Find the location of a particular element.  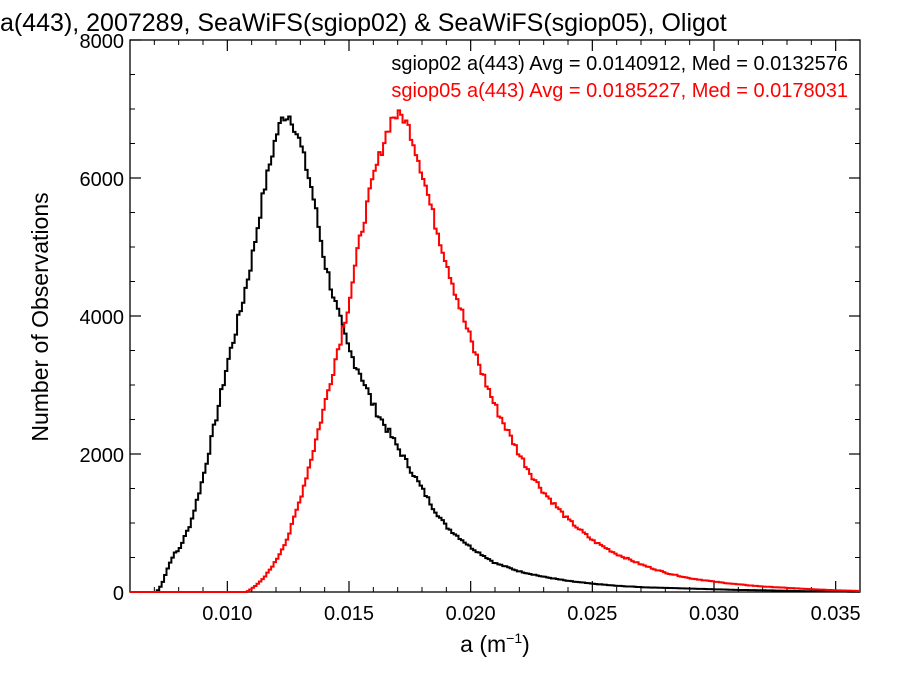

y-tick-label: 4000 is located at coordinates (102, 318).